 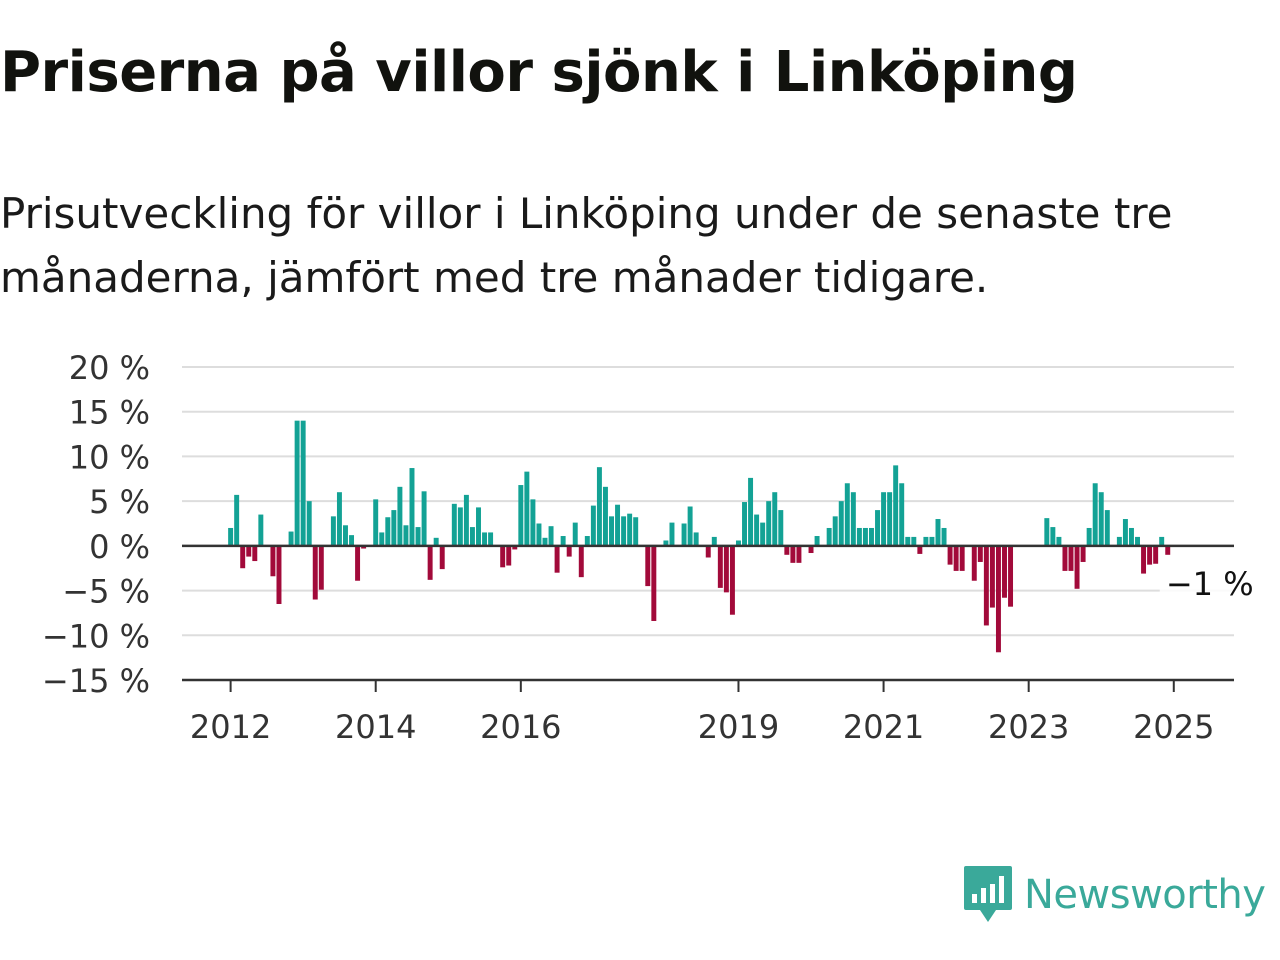 What do you see at coordinates (883, 727) in the screenshot?
I see `x-tick-label: 2021` at bounding box center [883, 727].